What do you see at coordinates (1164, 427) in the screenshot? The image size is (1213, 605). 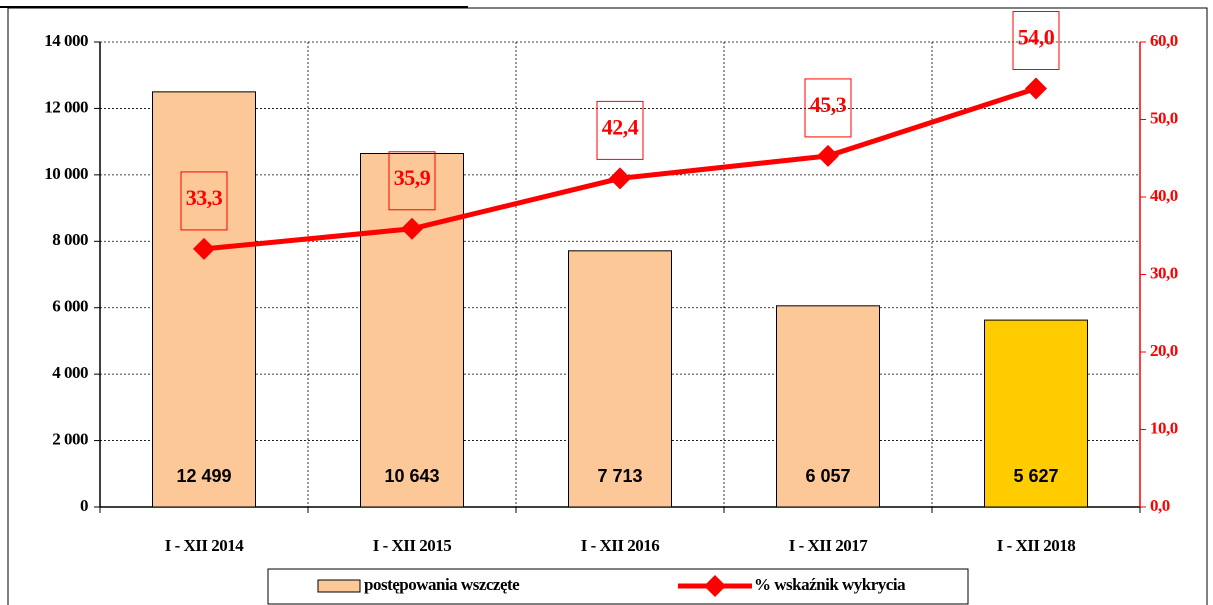 I see `y2-tick-label: 10,0` at bounding box center [1164, 427].